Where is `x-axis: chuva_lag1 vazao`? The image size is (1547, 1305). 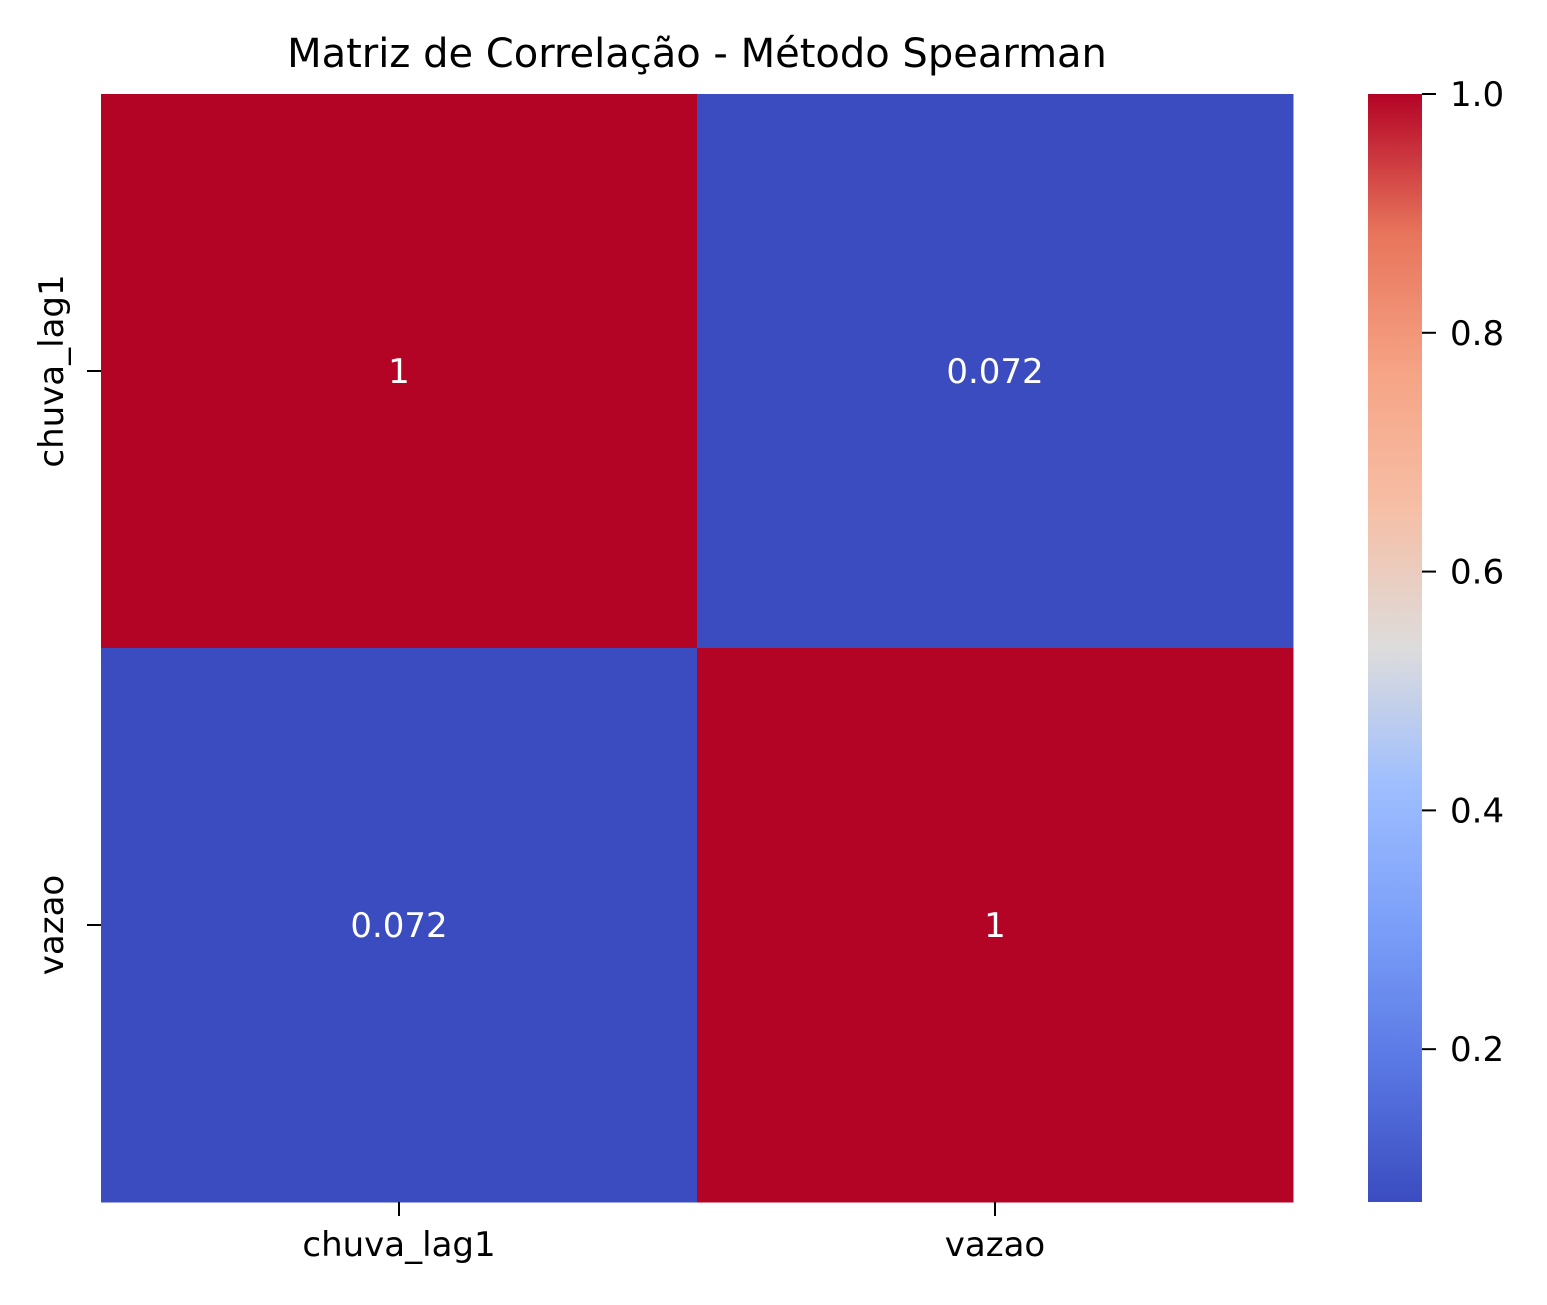
x-axis: chuva_lag1 vazao is located at coordinates (673, 1233).